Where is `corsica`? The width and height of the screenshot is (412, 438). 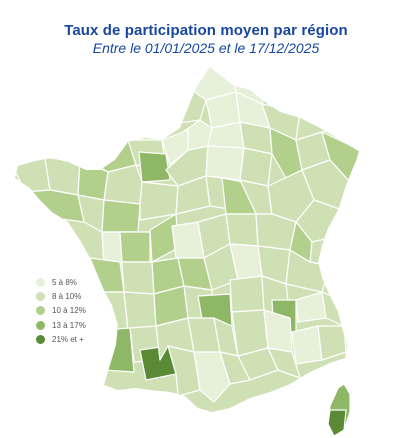 corsica is located at coordinates (339, 410).